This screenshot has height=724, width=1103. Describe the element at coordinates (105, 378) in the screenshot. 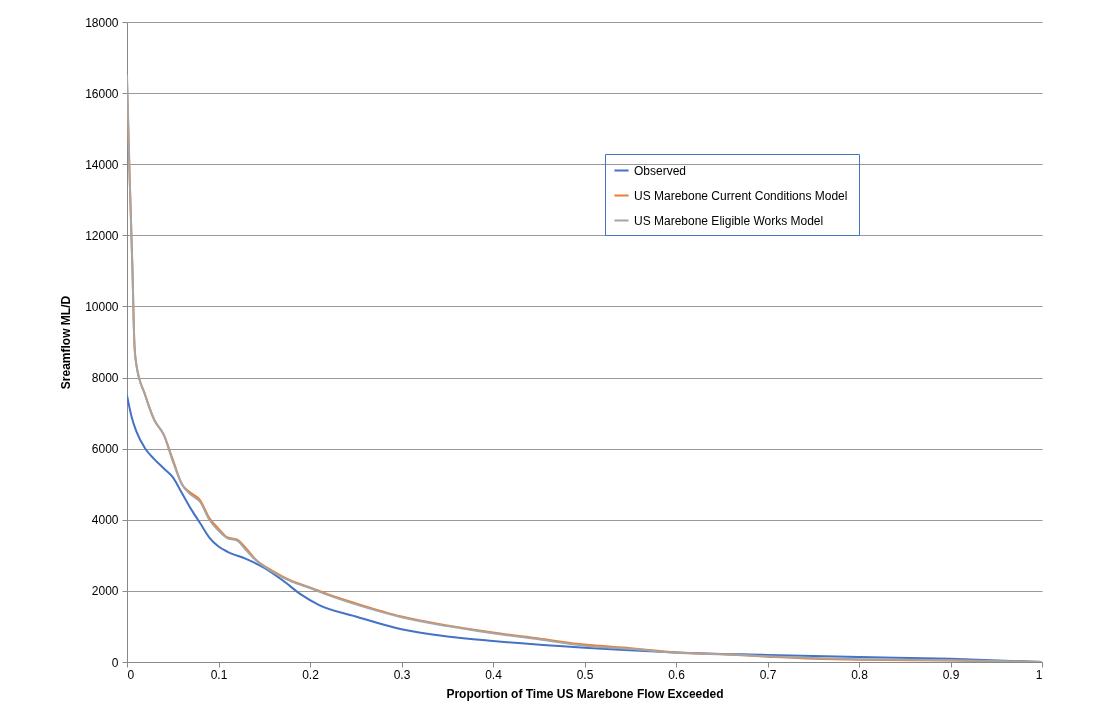

I see `y-tick-label: 8000` at that location.